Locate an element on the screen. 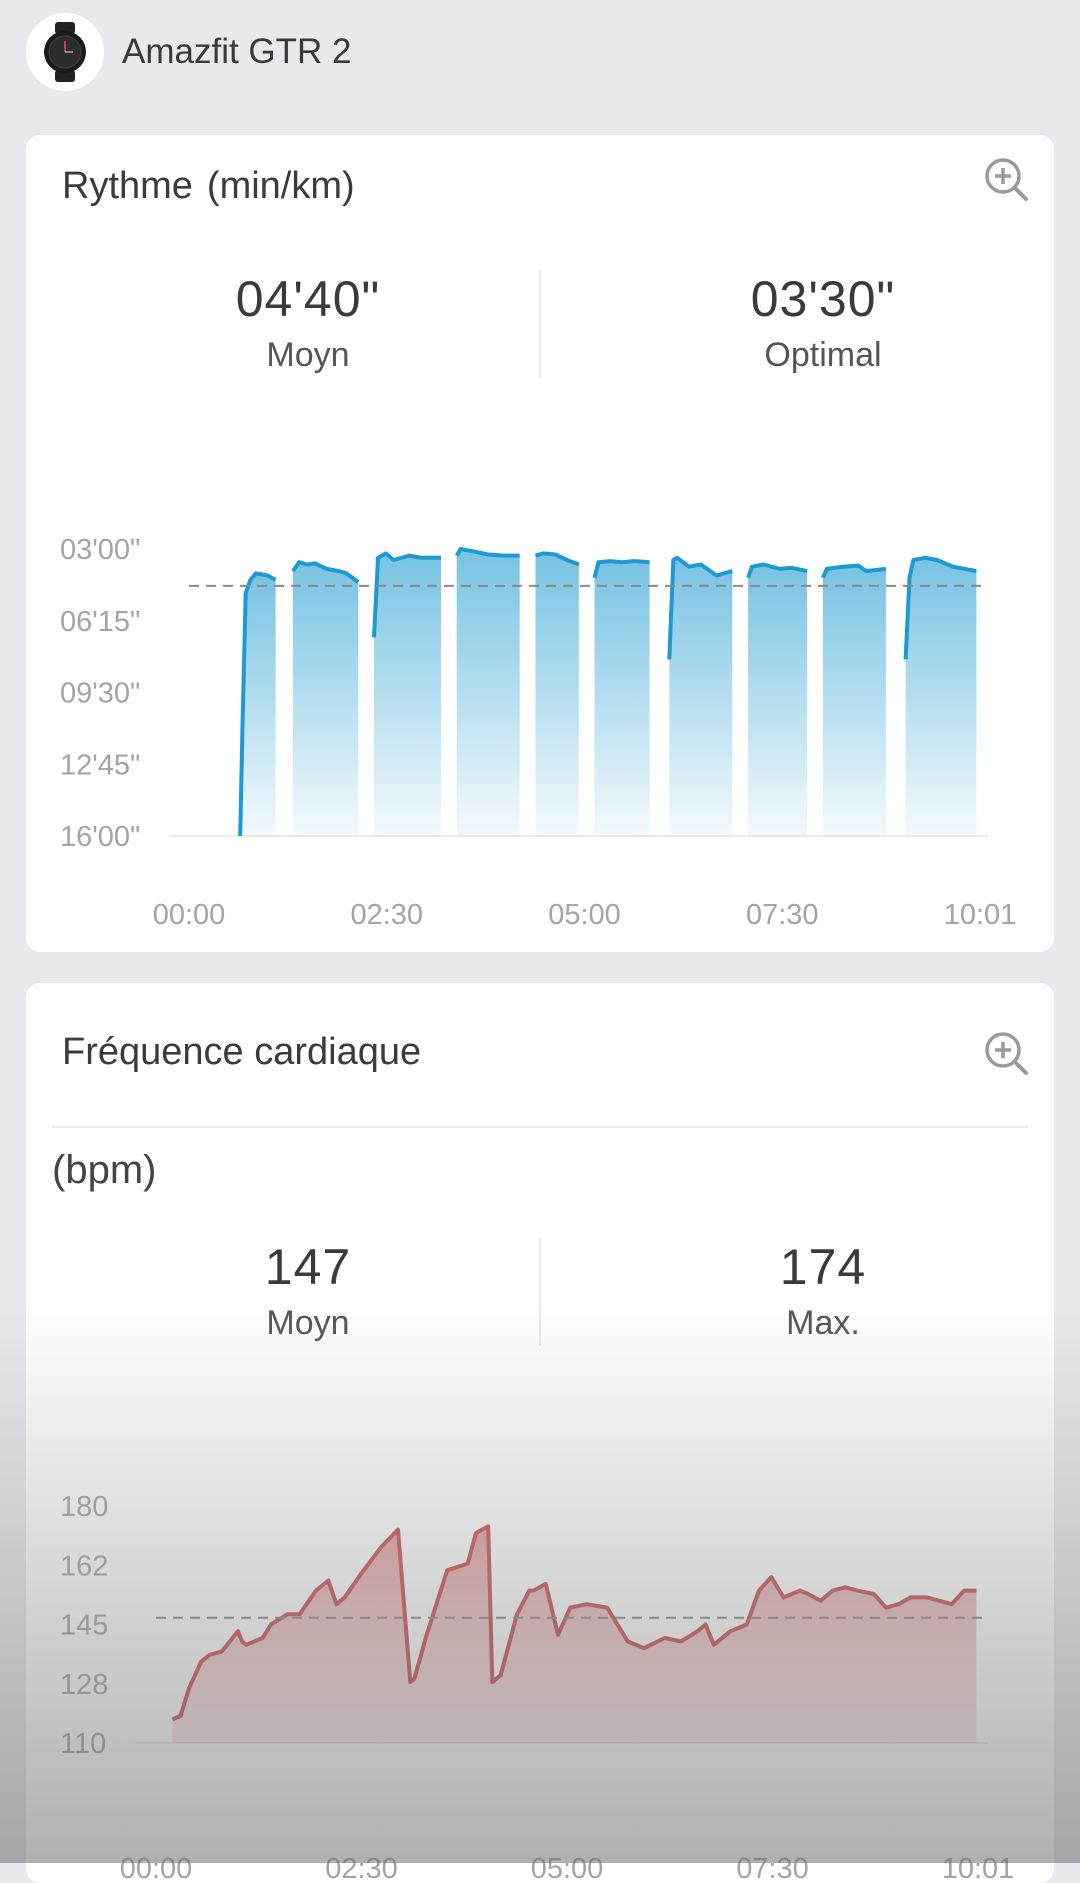  y-tick-label: 180 is located at coordinates (84, 1507).